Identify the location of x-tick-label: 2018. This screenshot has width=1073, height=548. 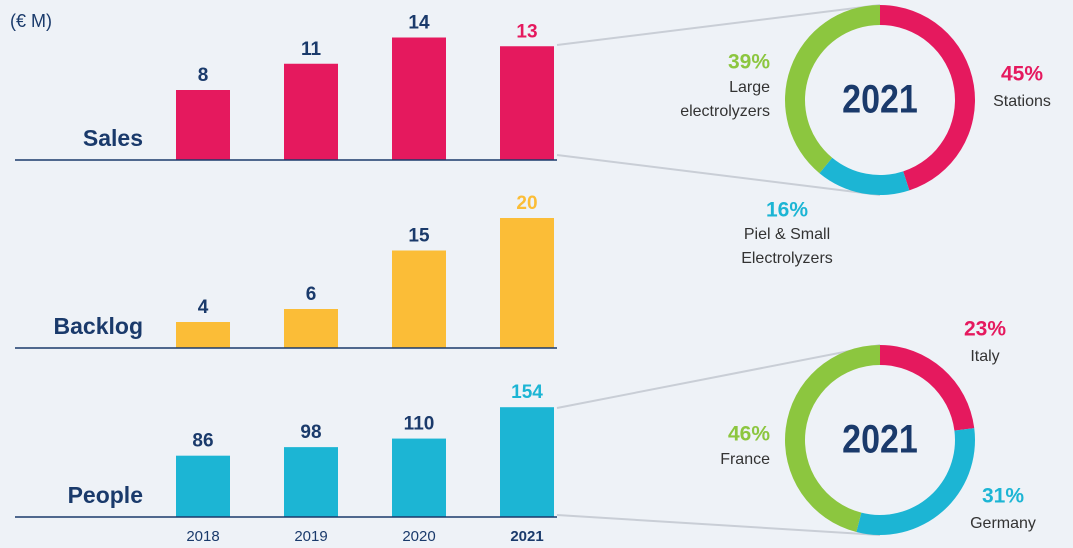
(202, 536).